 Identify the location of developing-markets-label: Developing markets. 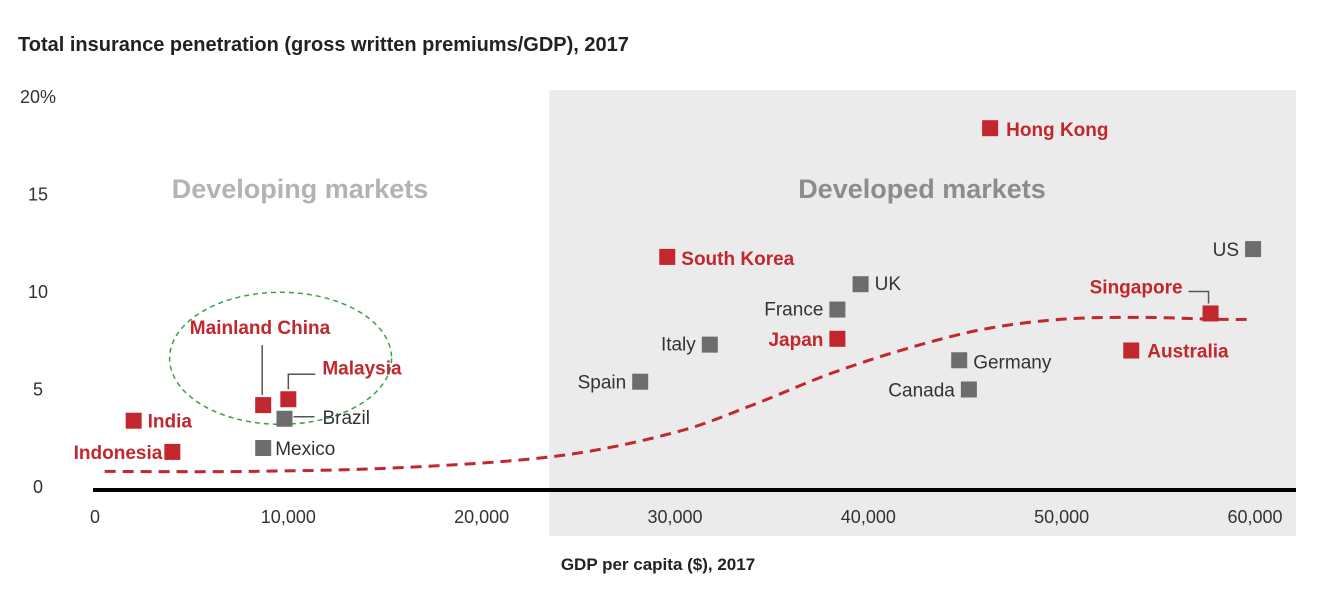
(300, 189).